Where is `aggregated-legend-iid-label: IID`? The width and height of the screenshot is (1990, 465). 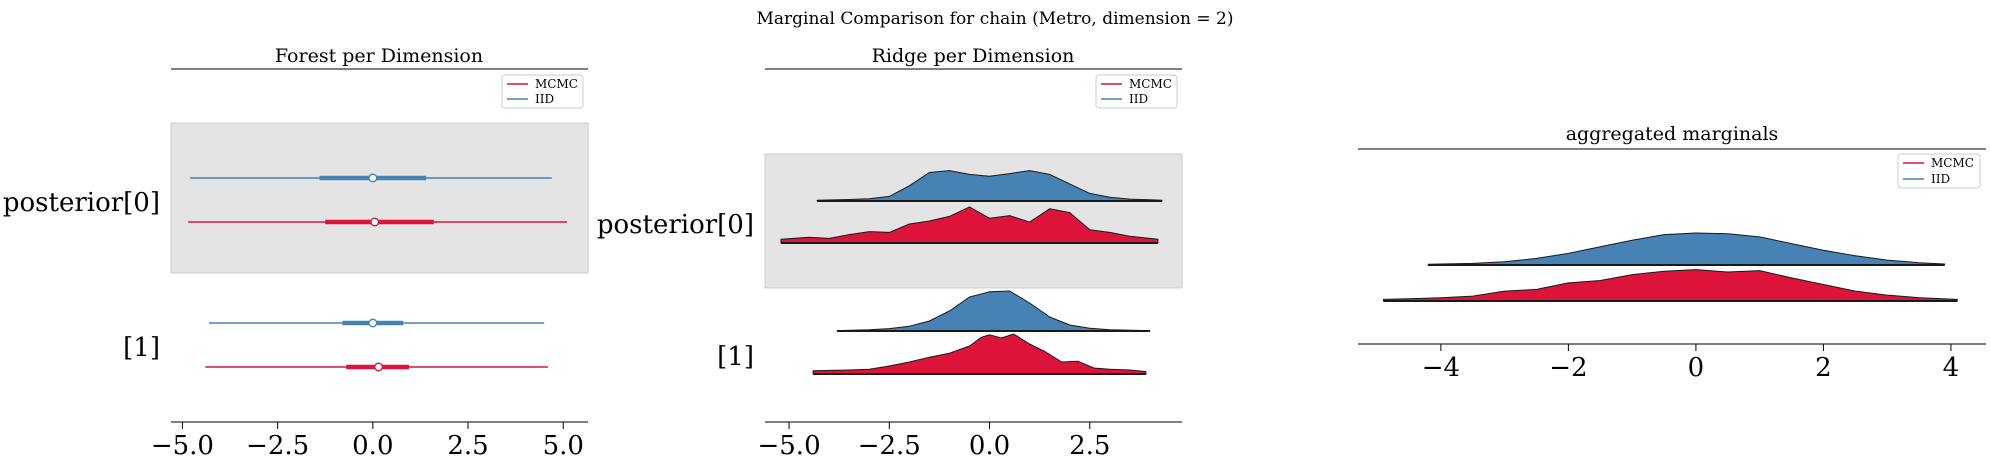
aggregated-legend-iid-label: IID is located at coordinates (1940, 179).